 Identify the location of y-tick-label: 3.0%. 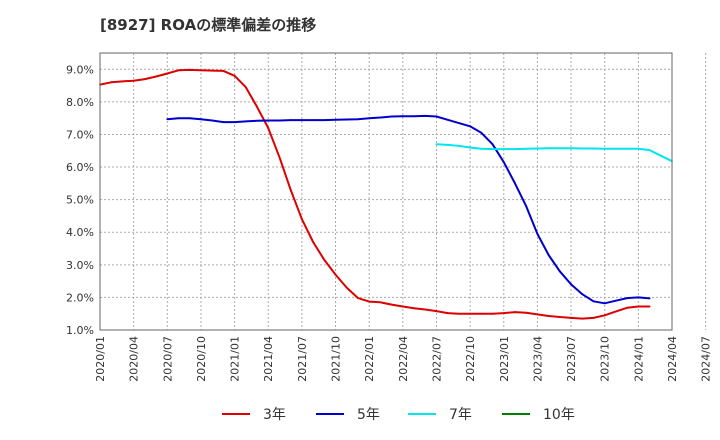
(80, 265).